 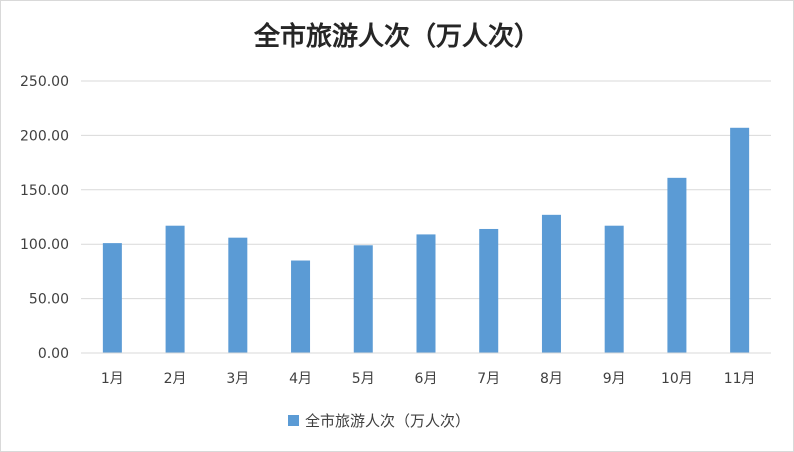 What do you see at coordinates (363, 379) in the screenshot?
I see `x-tick-label: 5月` at bounding box center [363, 379].